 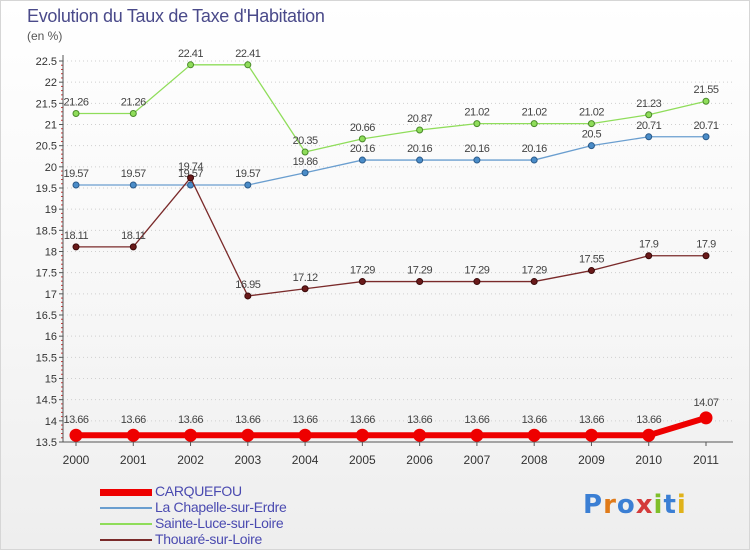 What do you see at coordinates (51, 126) in the screenshot?
I see `y-tick-label: 21` at bounding box center [51, 126].